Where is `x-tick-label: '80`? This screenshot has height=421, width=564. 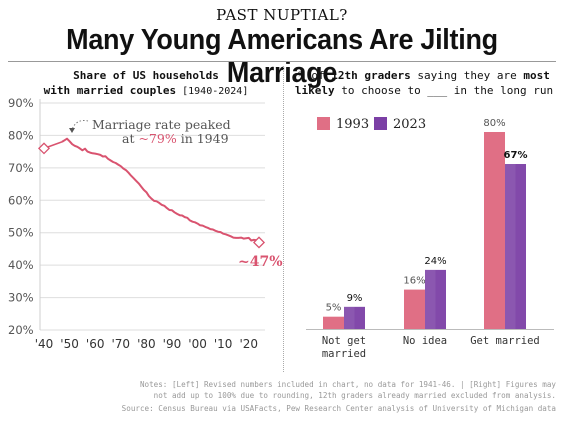
x-tick-label: '80 is located at coordinates (146, 344).